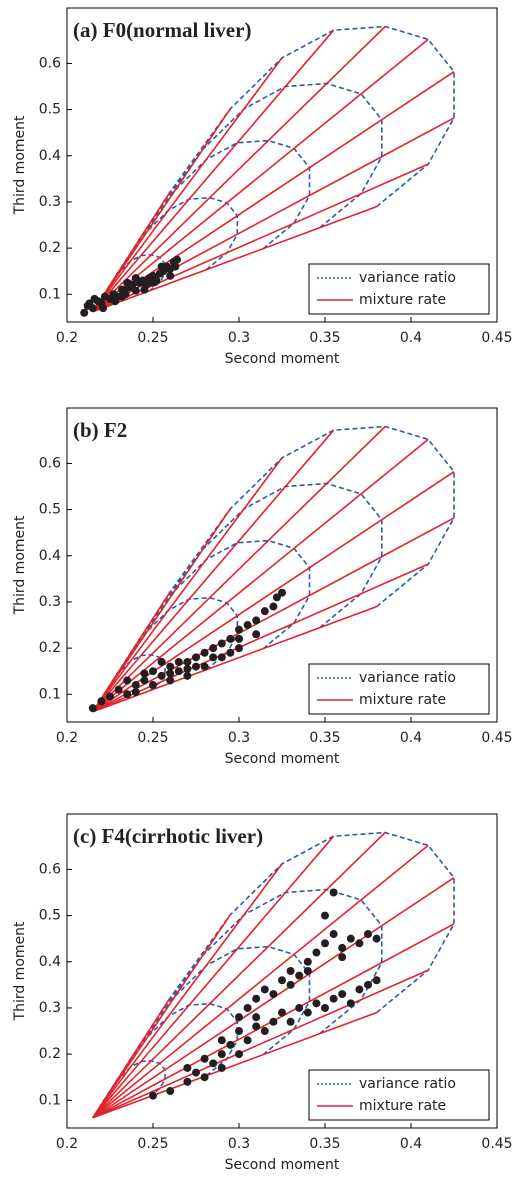  I want to click on x-axis-label: Second moment, so click(282, 359).